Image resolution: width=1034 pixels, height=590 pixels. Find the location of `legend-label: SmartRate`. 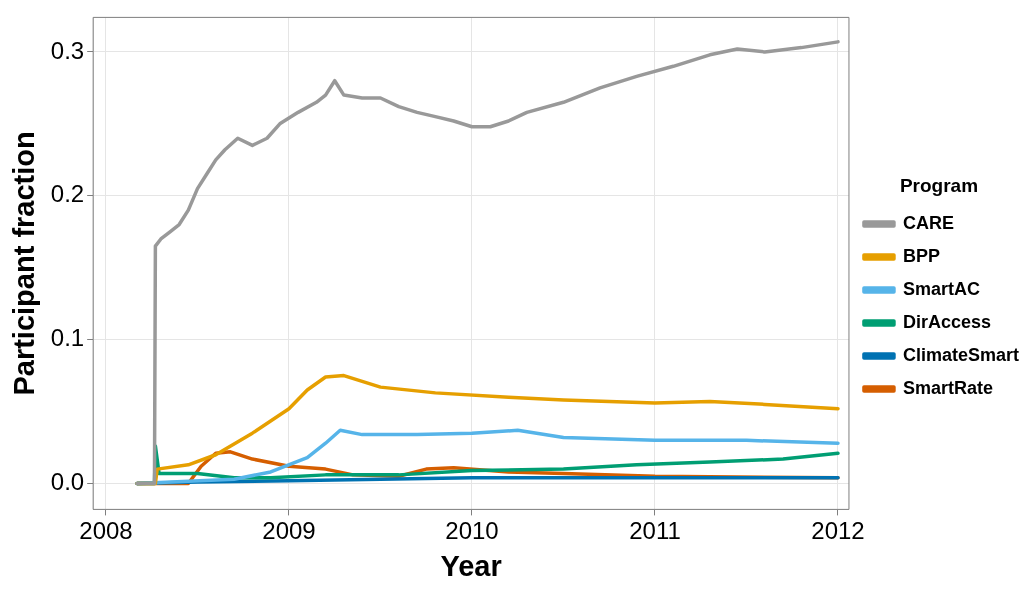

legend-label: SmartRate is located at coordinates (947, 387).